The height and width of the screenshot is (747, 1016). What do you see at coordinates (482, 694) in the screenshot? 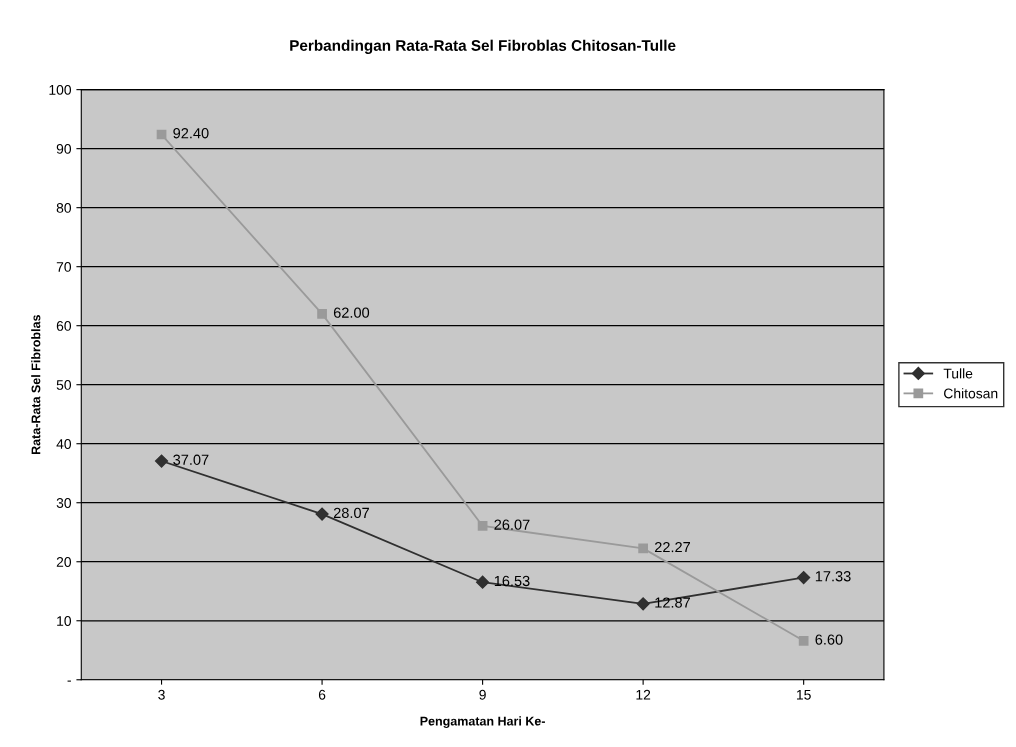
I see `x-tick-label: 9` at bounding box center [482, 694].